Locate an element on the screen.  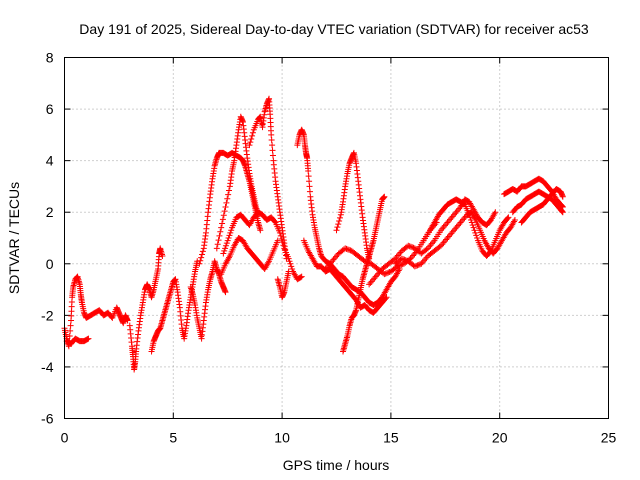
y-tick-label: -6 is located at coordinates (47, 419).